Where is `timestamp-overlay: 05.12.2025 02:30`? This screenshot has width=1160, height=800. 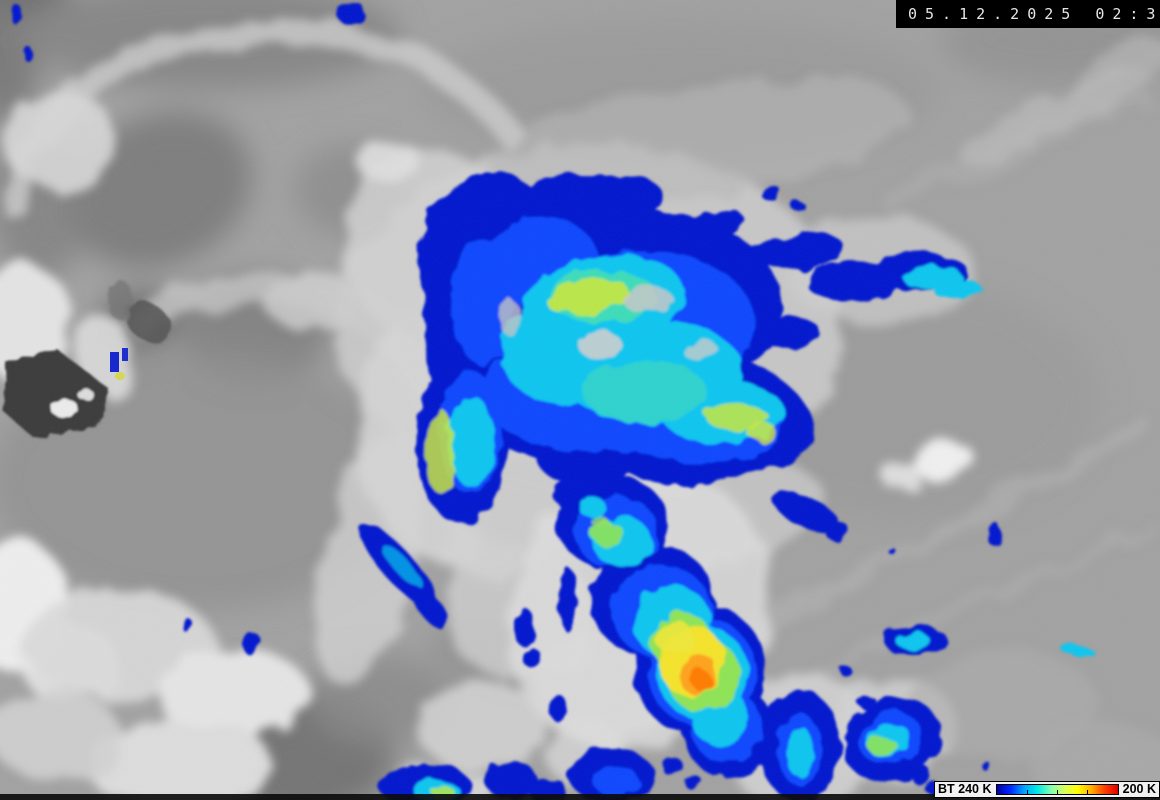 timestamp-overlay: 05.12.2025 02:30 is located at coordinates (1028, 14).